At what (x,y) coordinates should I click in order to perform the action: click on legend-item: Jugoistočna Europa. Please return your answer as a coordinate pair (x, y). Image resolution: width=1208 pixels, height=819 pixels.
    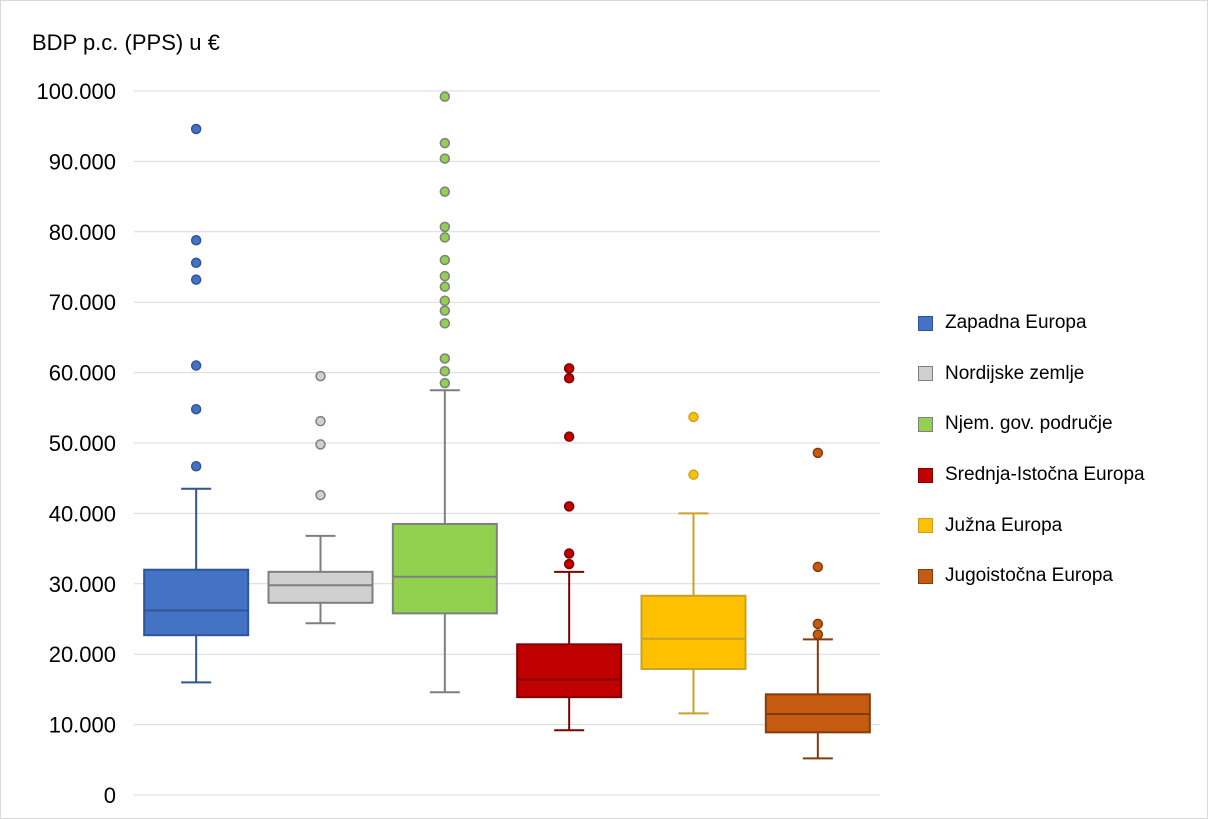
    Looking at the image, I should click on (1031, 576).